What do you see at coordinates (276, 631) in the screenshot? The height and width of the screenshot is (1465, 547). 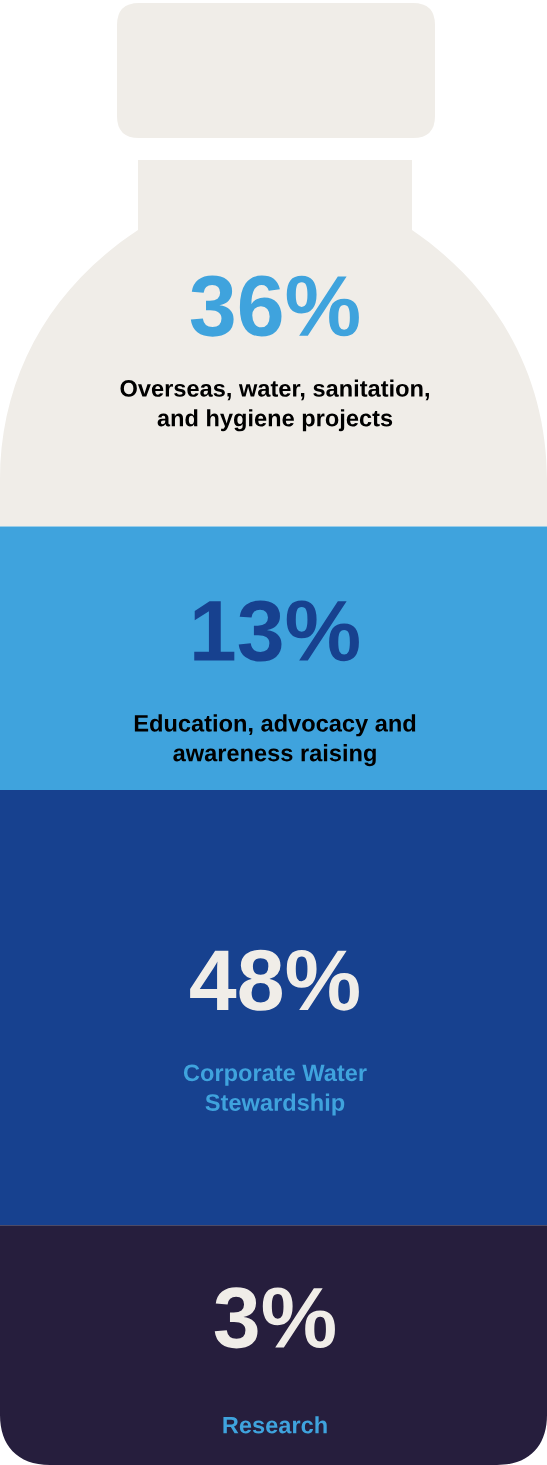 I see `data-label: 13%` at bounding box center [276, 631].